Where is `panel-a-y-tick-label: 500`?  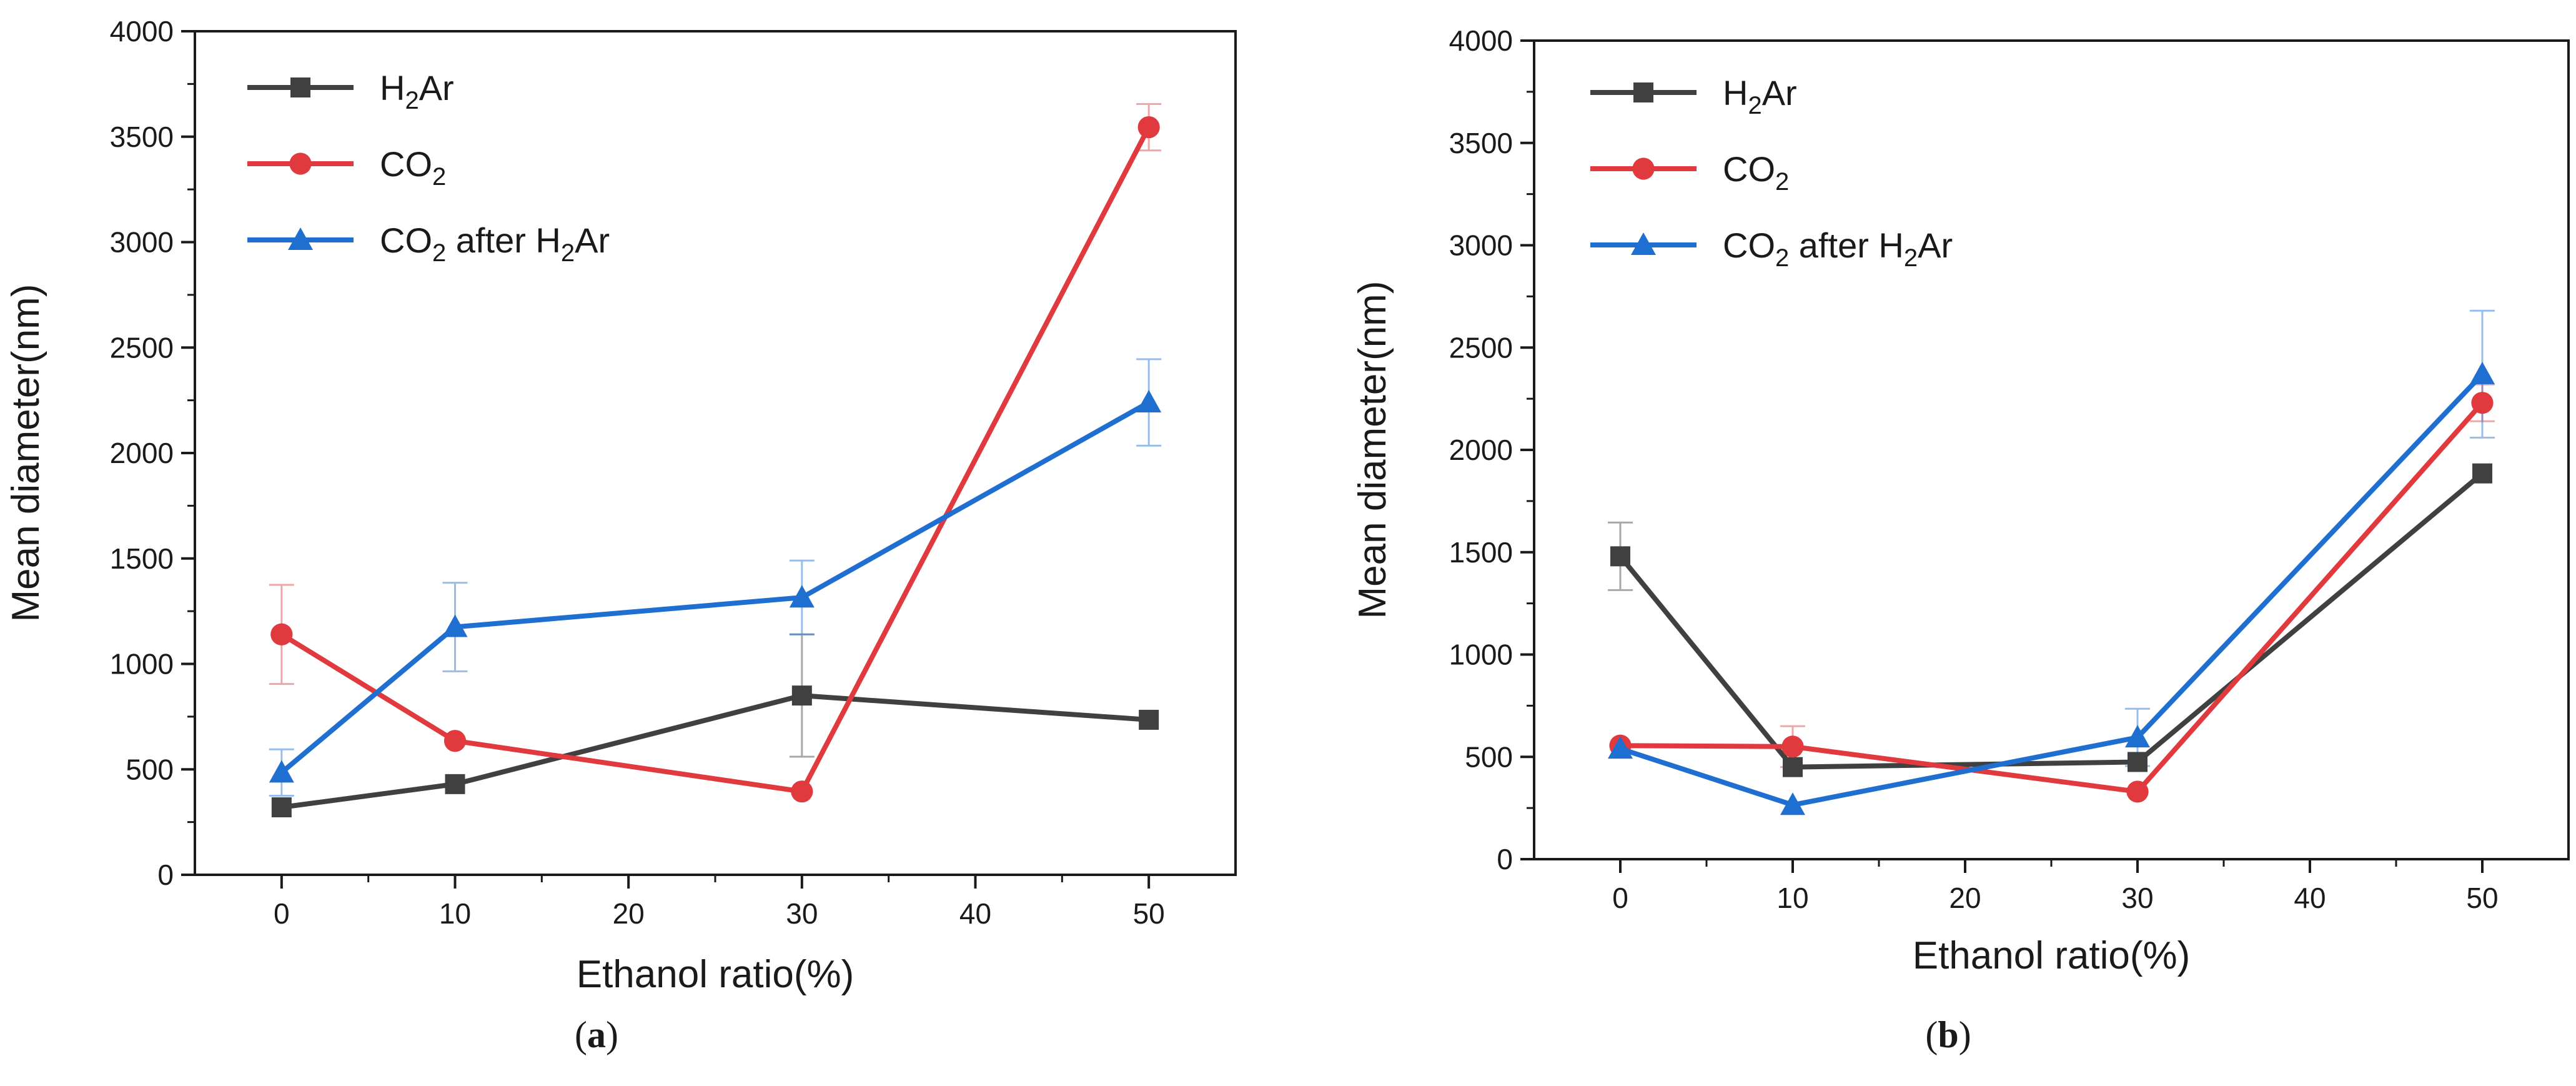 panel-a-y-tick-label: 500 is located at coordinates (150, 769).